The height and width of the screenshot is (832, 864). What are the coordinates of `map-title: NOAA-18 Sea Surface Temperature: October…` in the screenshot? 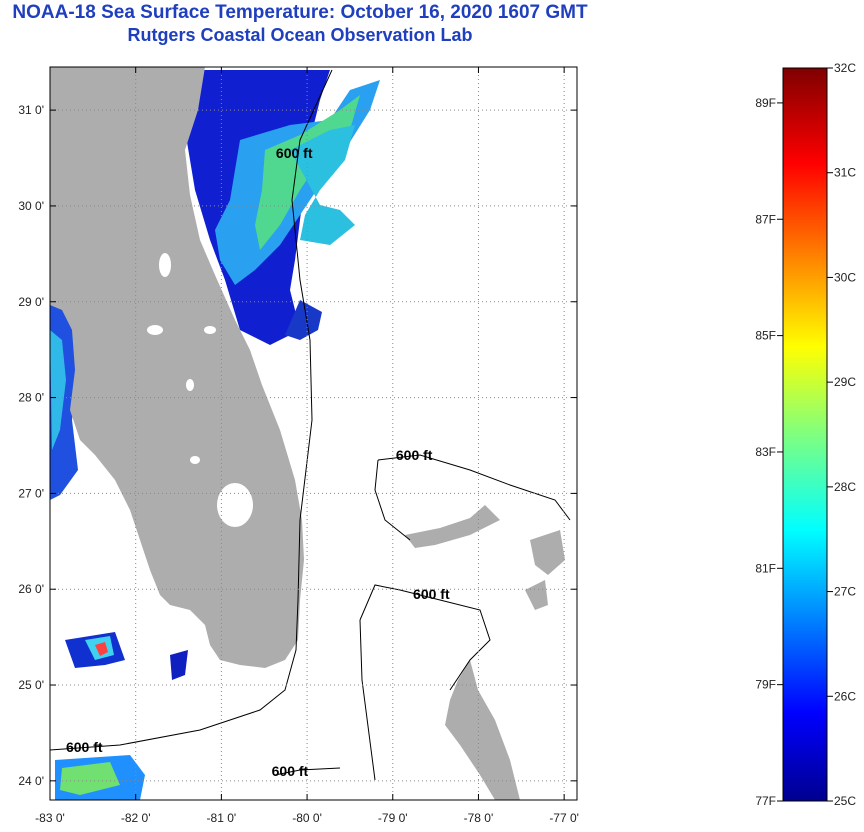 It's located at (300, 12).